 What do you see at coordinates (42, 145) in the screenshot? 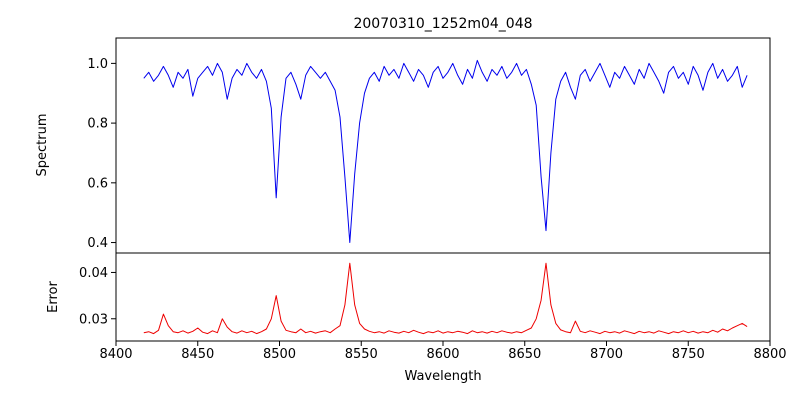
I see `spectrum-ylabel: Spectrum` at bounding box center [42, 145].